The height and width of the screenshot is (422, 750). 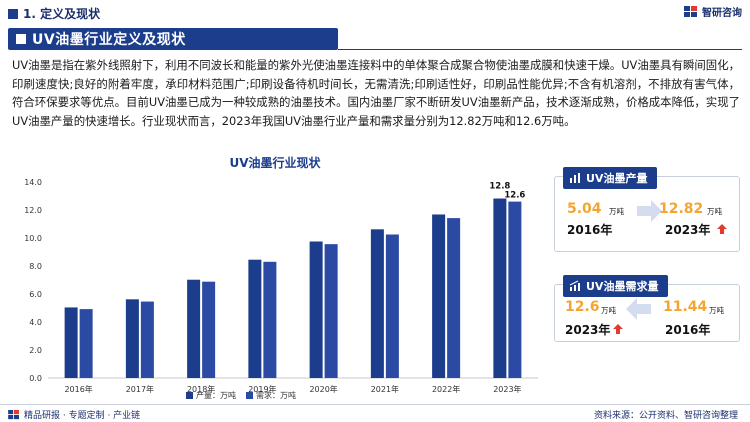 What do you see at coordinates (514, 196) in the screenshot?
I see `data-label: 12.6` at bounding box center [514, 196].